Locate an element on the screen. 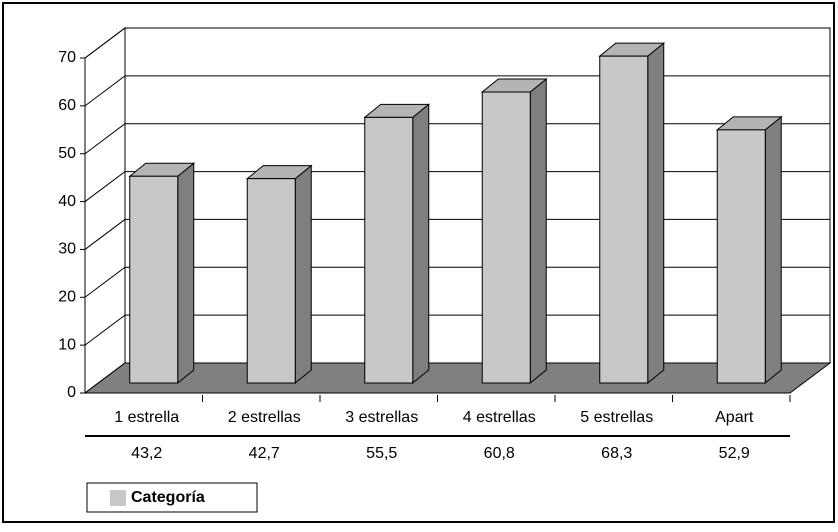  side-wall is located at coordinates (105, 210).